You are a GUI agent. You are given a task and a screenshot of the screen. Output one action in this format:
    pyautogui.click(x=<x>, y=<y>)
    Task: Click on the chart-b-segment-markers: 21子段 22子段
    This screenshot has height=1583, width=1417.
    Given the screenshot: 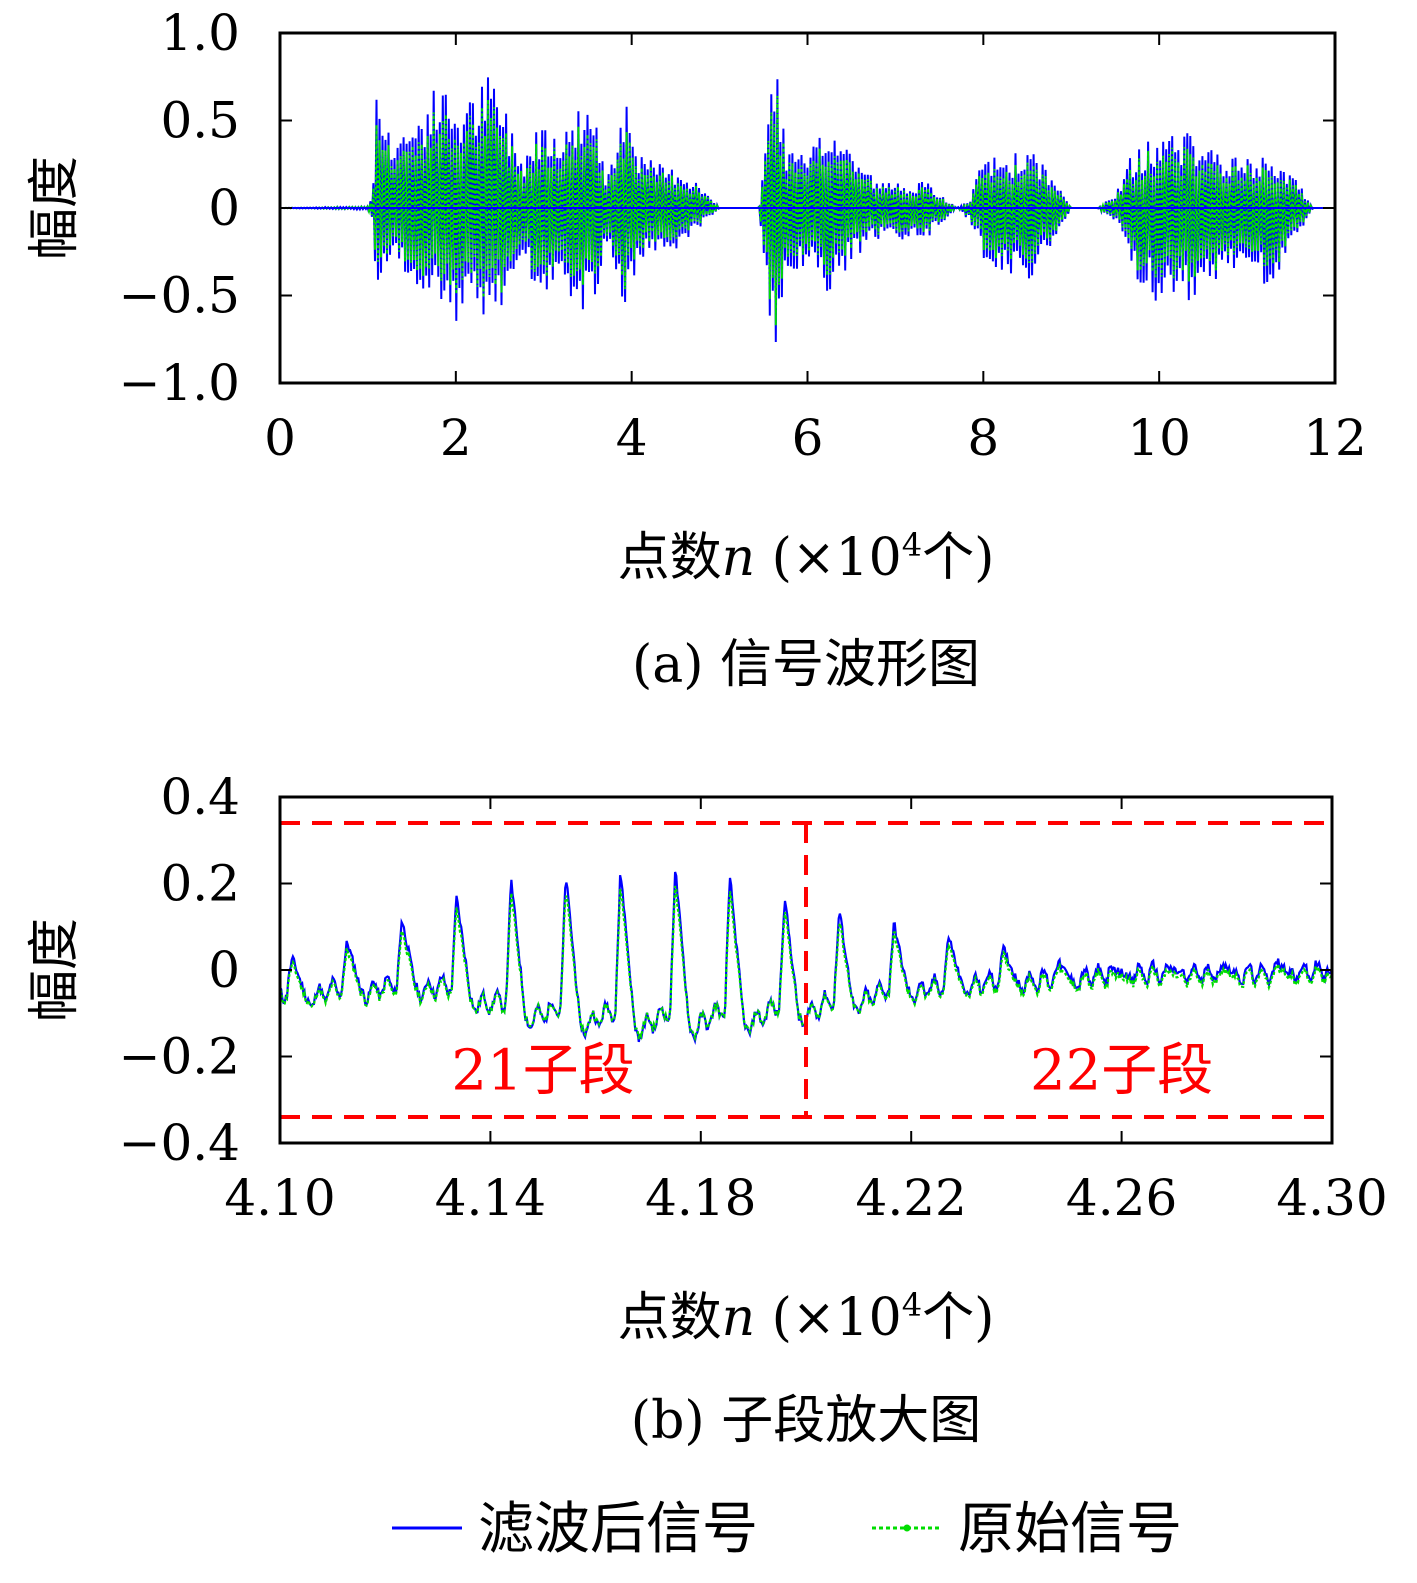 What is the action you would take?
    pyautogui.click(x=806, y=970)
    